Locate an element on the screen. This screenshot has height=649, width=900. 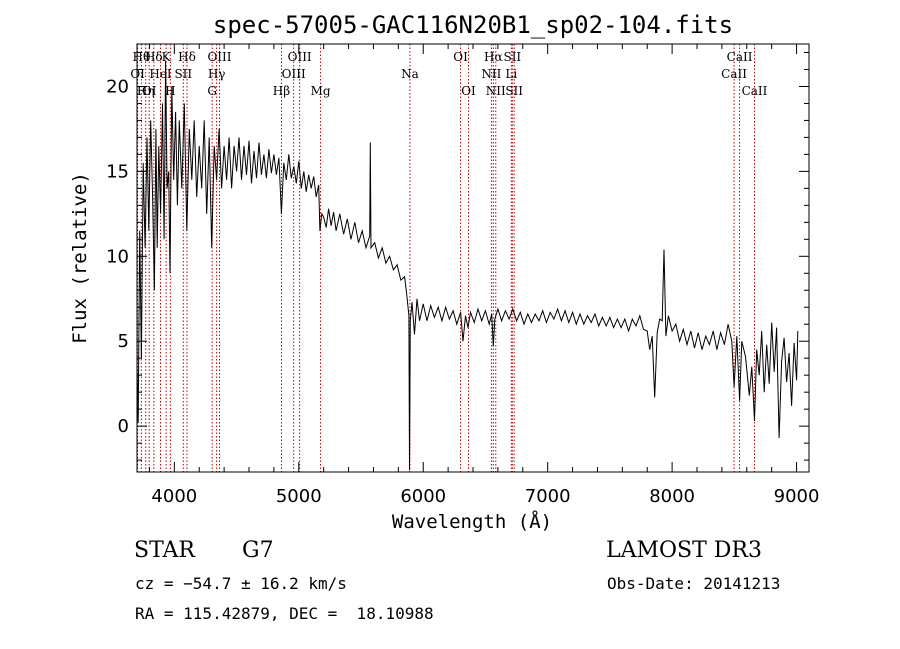
line-marker-label: Hα is located at coordinates (493, 57).